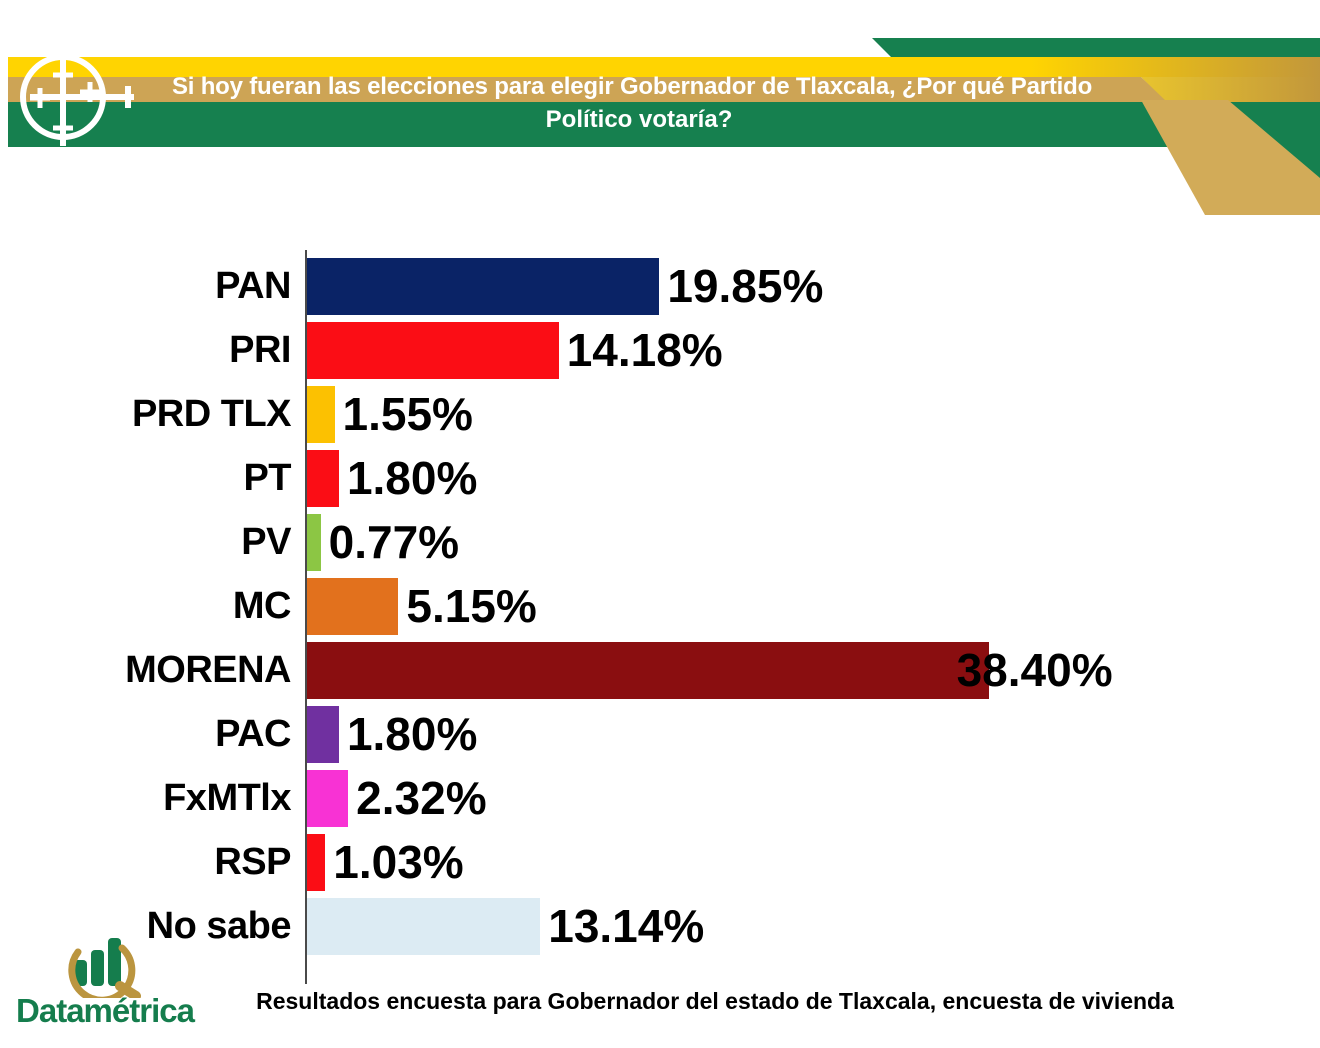 This screenshot has width=1320, height=1048. I want to click on gold-ribbon, so click(1230, 157).